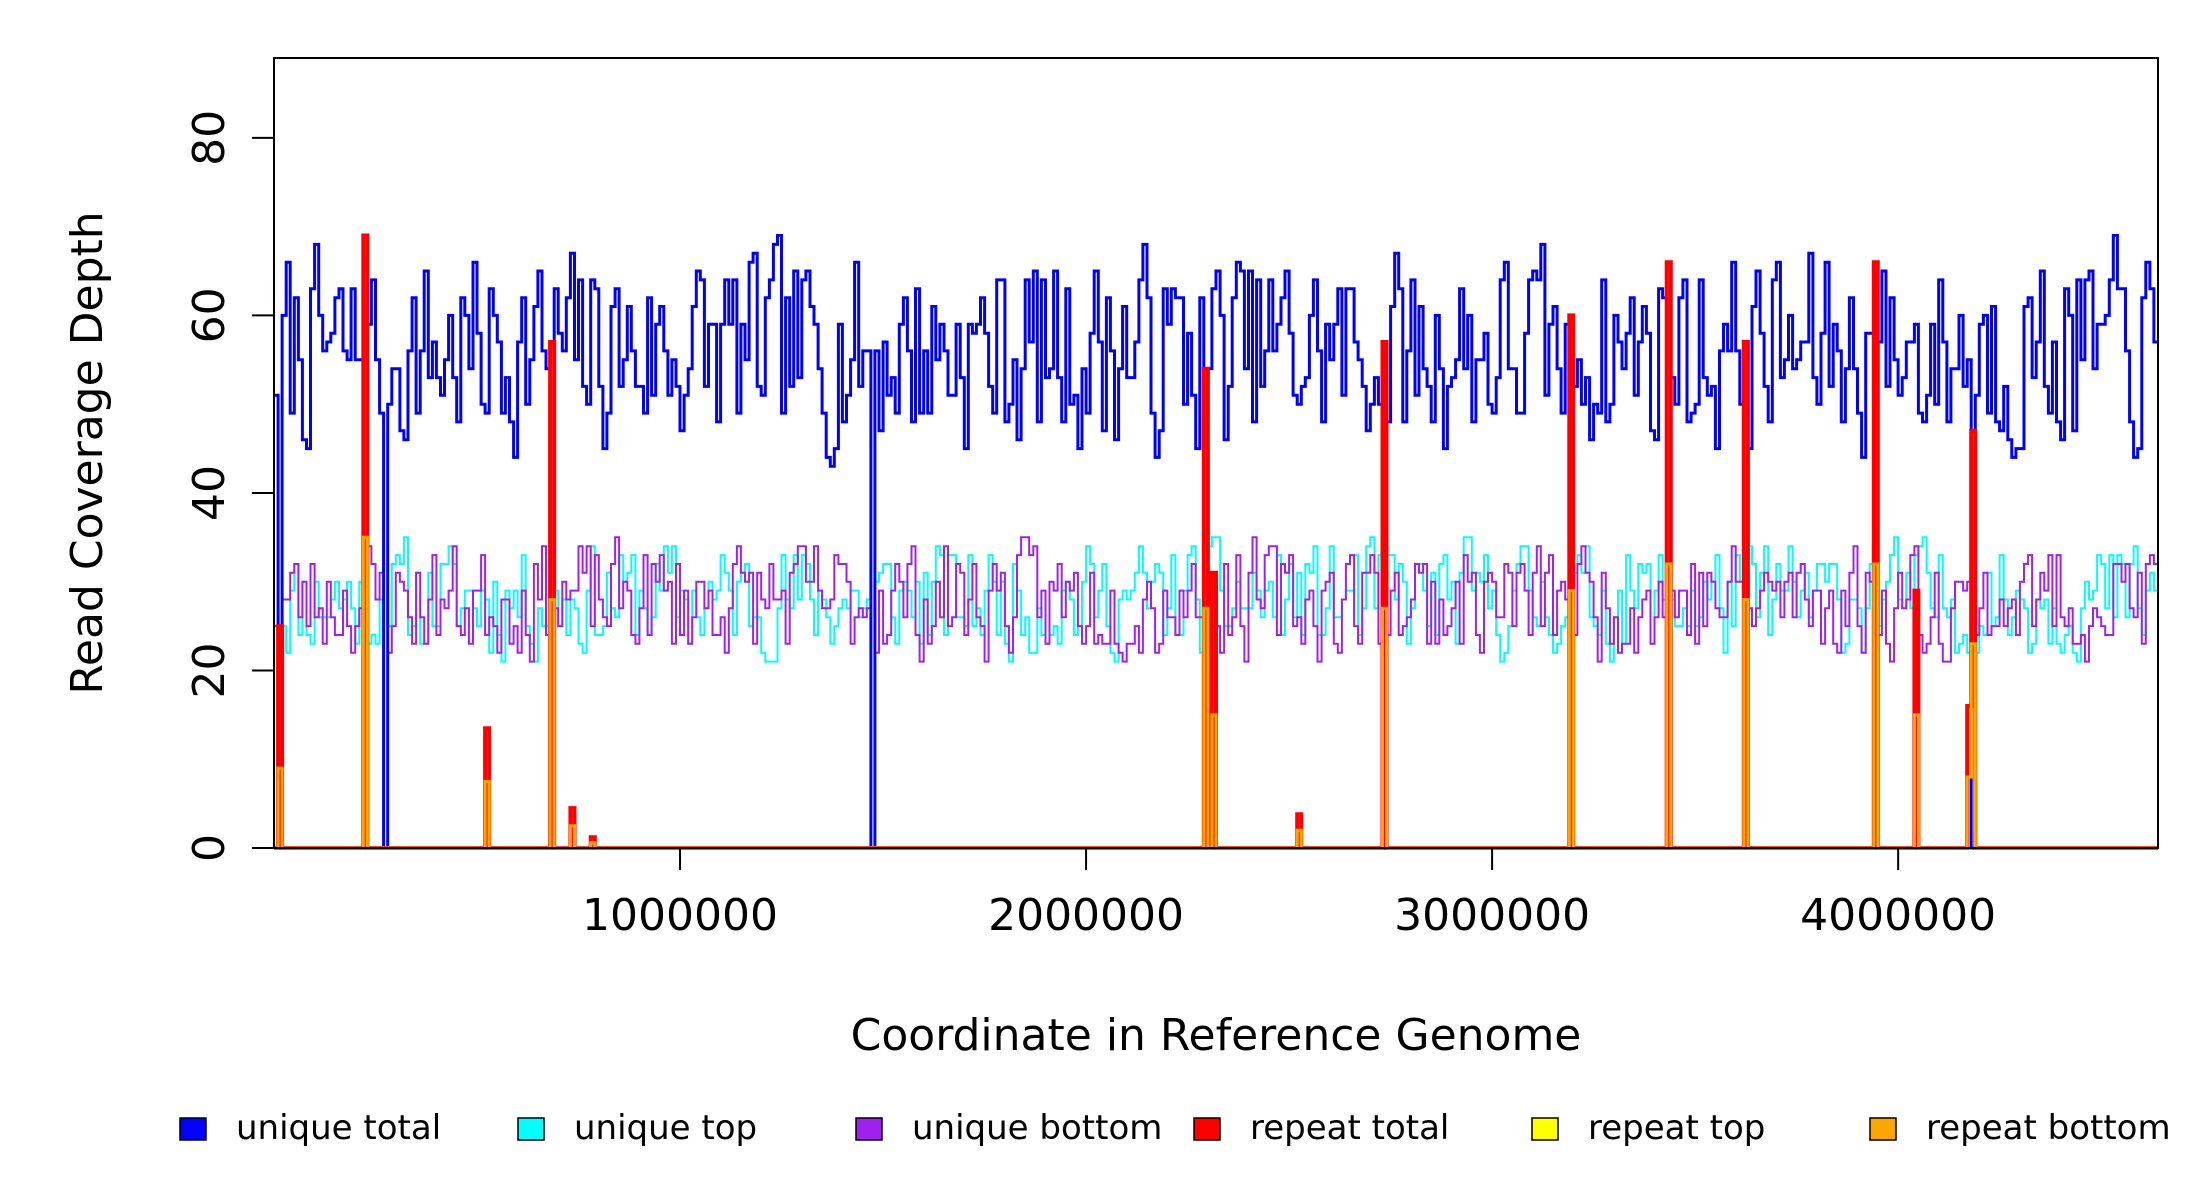 This screenshot has height=1200, width=2200. Describe the element at coordinates (1349, 1128) in the screenshot. I see `legend-label: repeat total` at that location.